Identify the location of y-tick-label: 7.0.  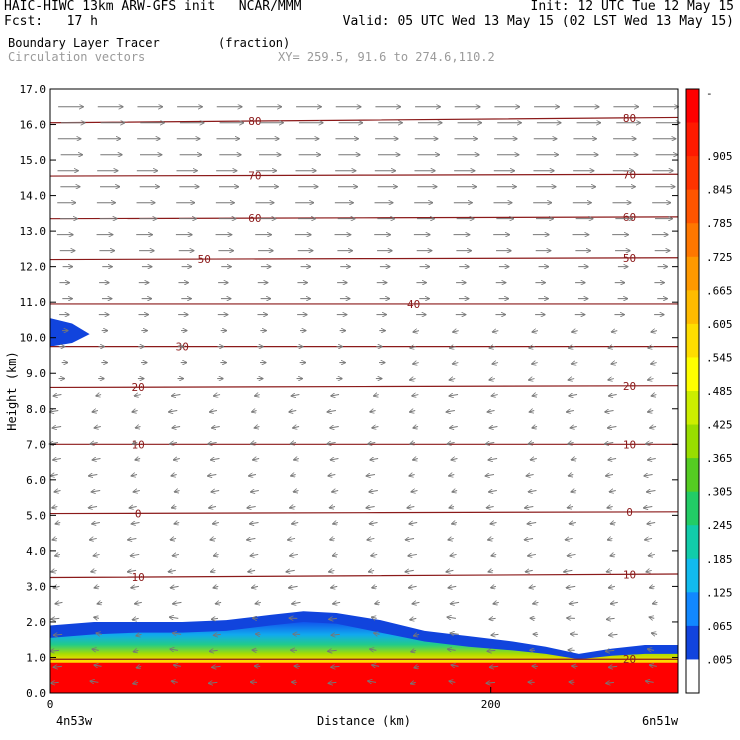
(36, 444).